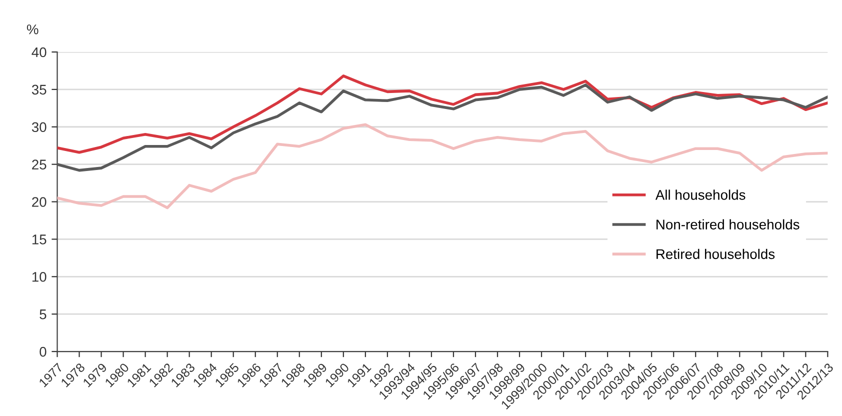  What do you see at coordinates (39, 239) in the screenshot?
I see `y-tick-label: 15` at bounding box center [39, 239].